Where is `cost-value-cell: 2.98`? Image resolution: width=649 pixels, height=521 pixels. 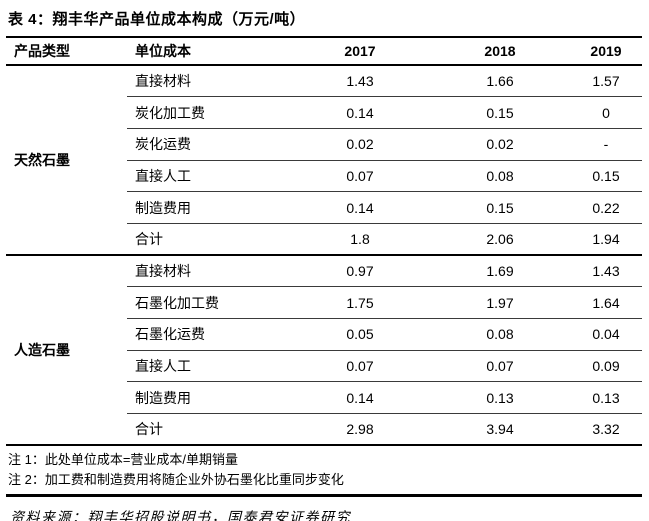
cost-value-cell: 2.98 is located at coordinates (360, 430).